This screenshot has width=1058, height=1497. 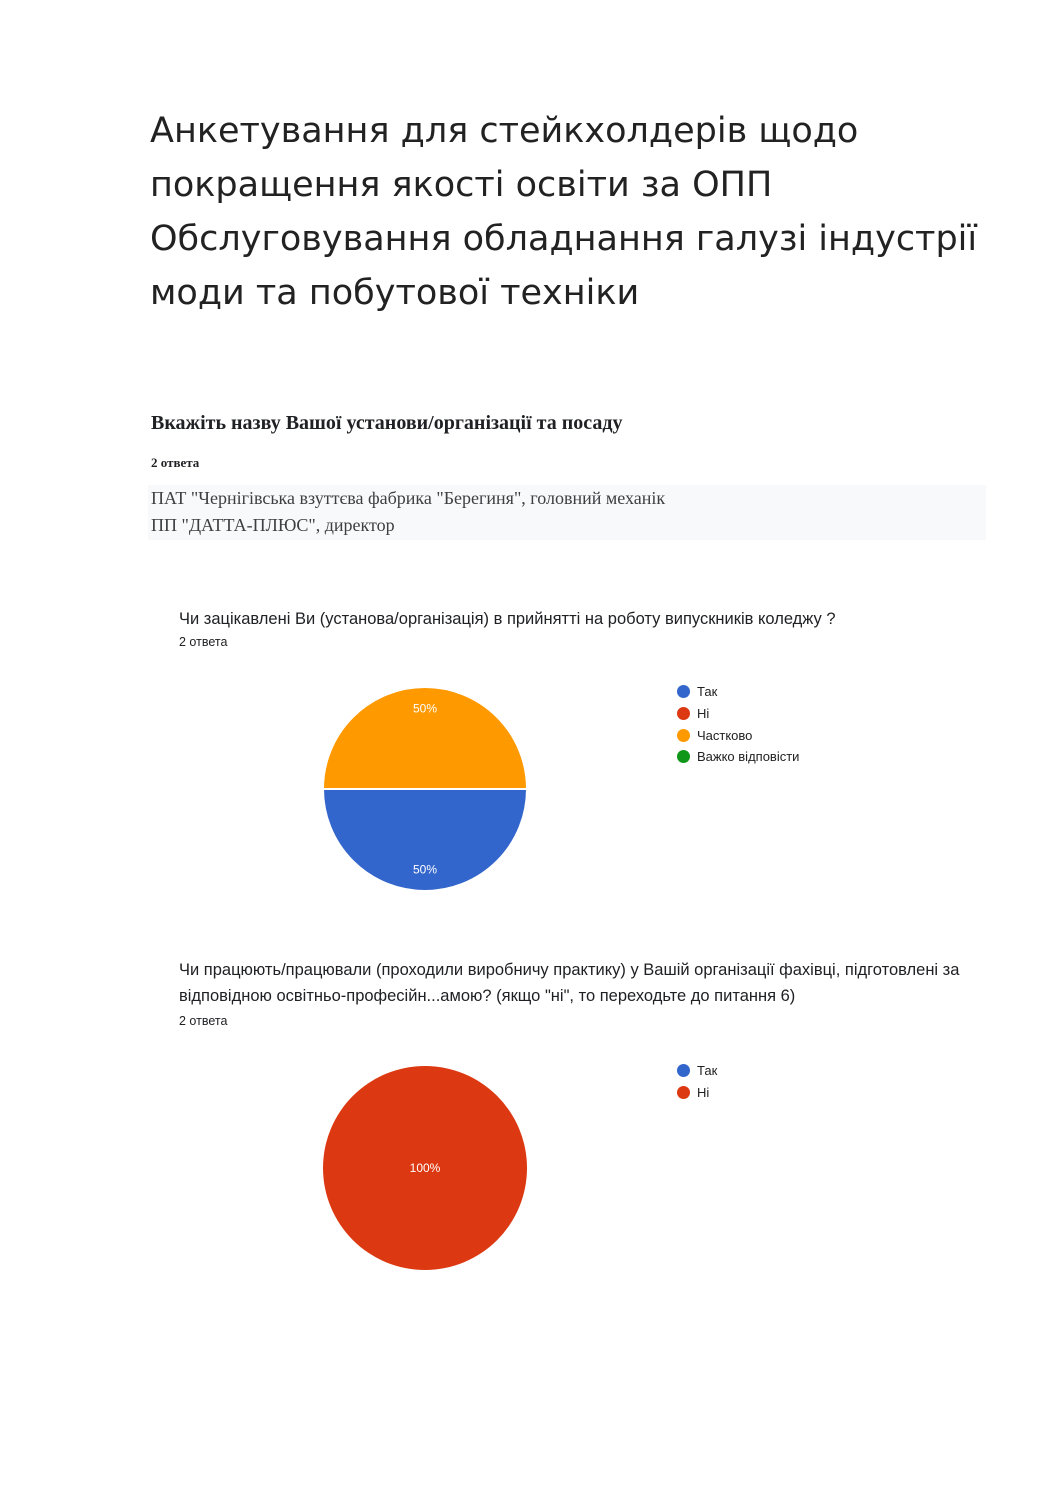 I want to click on pie-slice-ні, so click(x=425, y=1168).